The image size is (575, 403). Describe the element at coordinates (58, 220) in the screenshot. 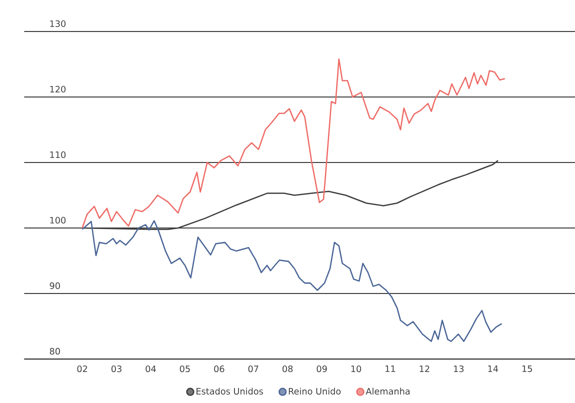

I see `y-tick-label: 100` at that location.